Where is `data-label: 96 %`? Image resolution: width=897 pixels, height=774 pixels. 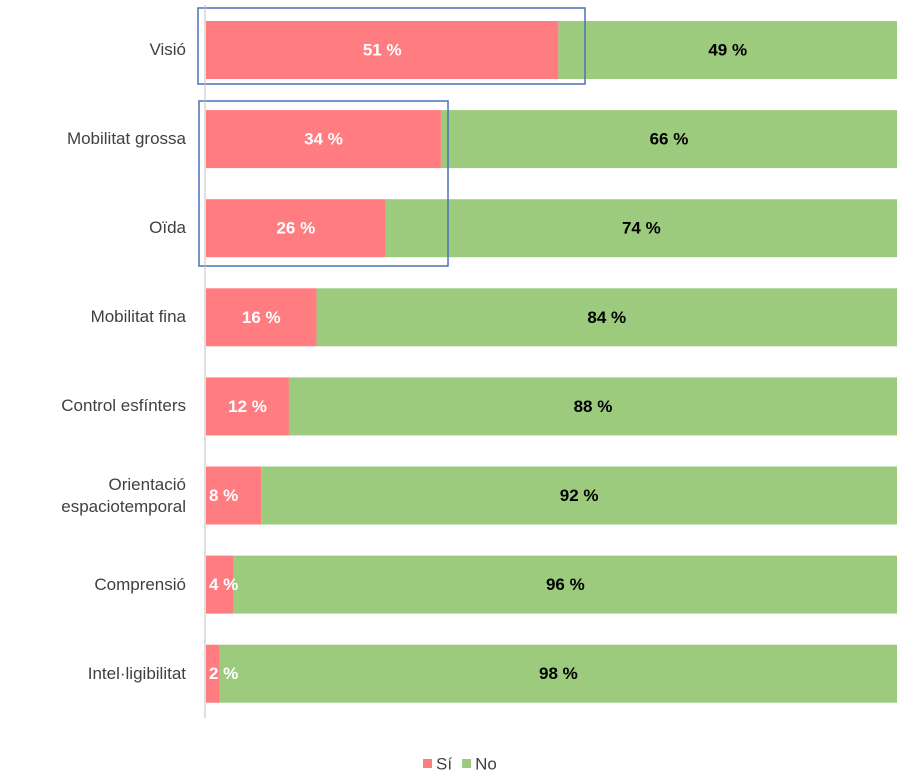 data-label: 96 % is located at coordinates (565, 584).